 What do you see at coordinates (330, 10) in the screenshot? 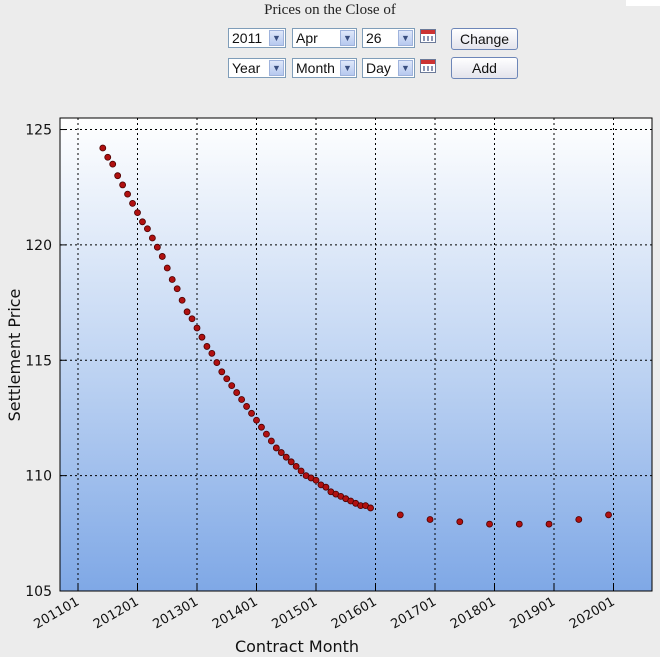
I see `controls-title: Prices on the Close of` at bounding box center [330, 10].